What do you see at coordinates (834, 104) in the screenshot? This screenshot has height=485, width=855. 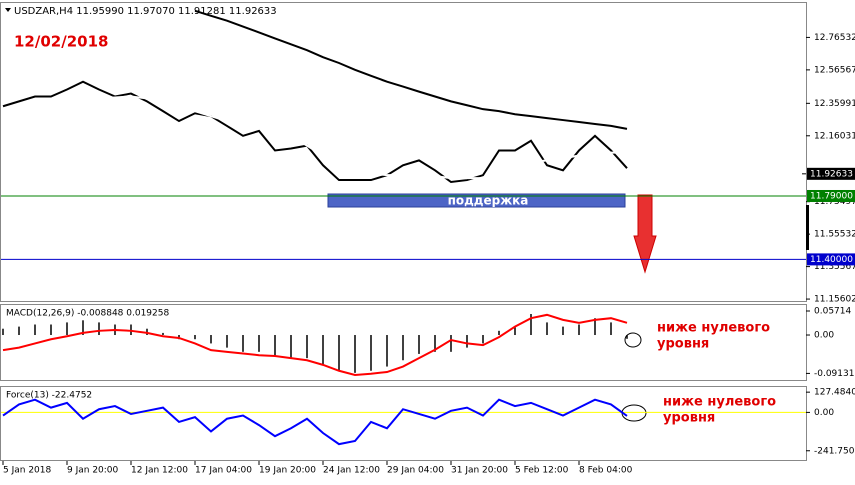 I see `y-tick-label: 12.35991` at bounding box center [834, 104].